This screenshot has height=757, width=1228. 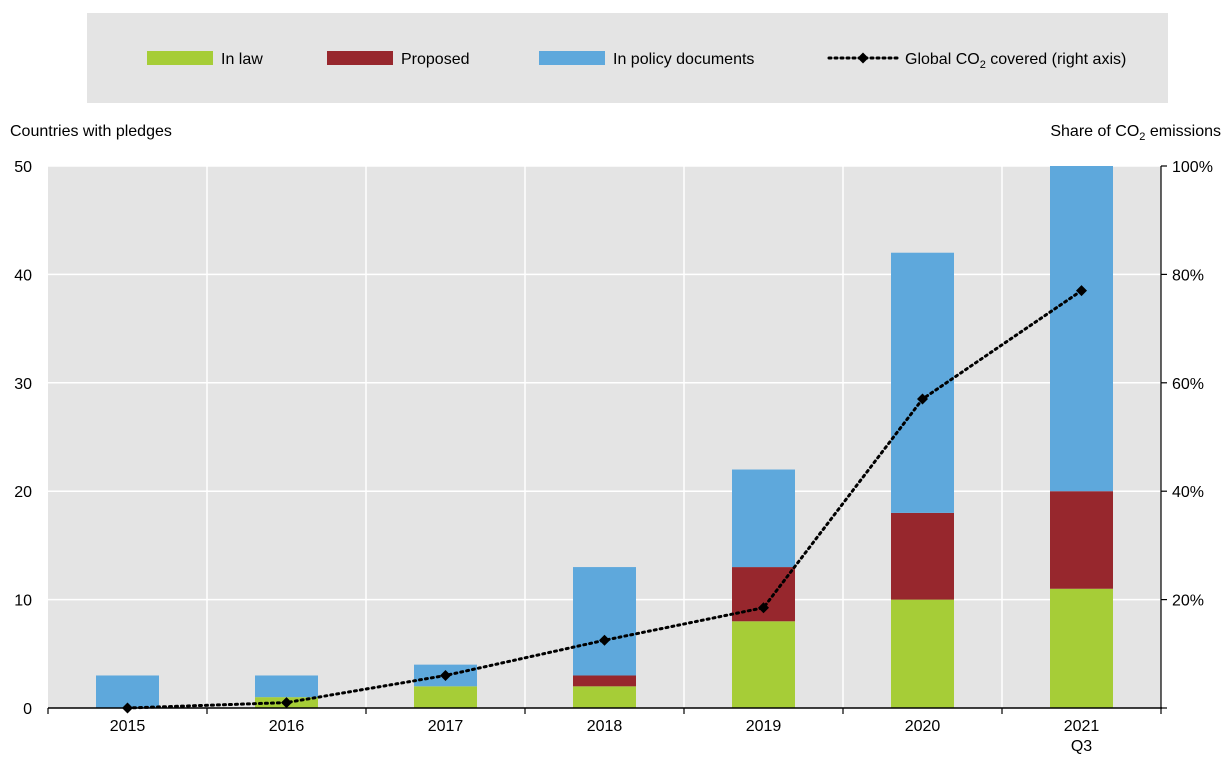 What do you see at coordinates (1081, 746) in the screenshot?
I see `x-tick-label: Q3` at bounding box center [1081, 746].